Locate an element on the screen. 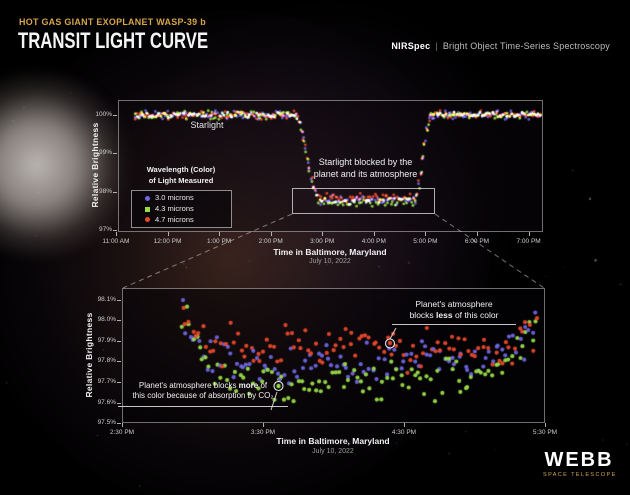  top-y-axis-label: Relative Brightness is located at coordinates (95, 165).